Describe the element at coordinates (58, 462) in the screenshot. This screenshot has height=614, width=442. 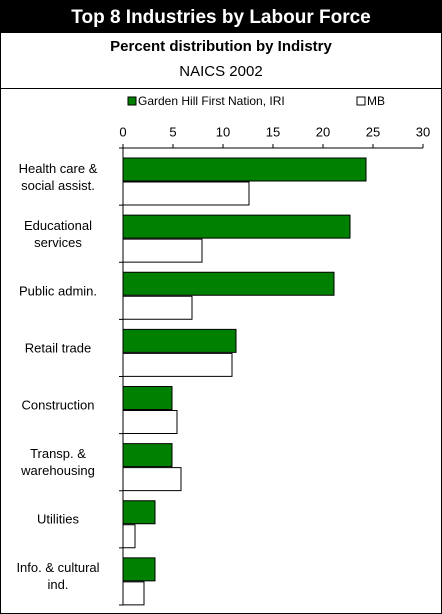
I see `y-tick-label: Transp. & warehousing` at that location.